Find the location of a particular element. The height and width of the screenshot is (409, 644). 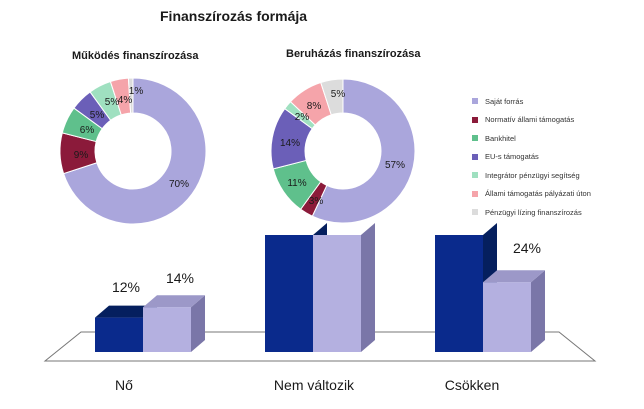

donut-right-value-label: 5% is located at coordinates (338, 94).